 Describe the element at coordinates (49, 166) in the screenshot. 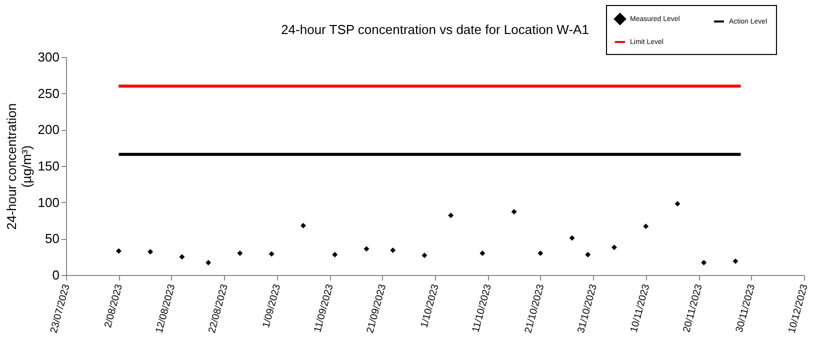

I see `y-tick-label: 150` at that location.